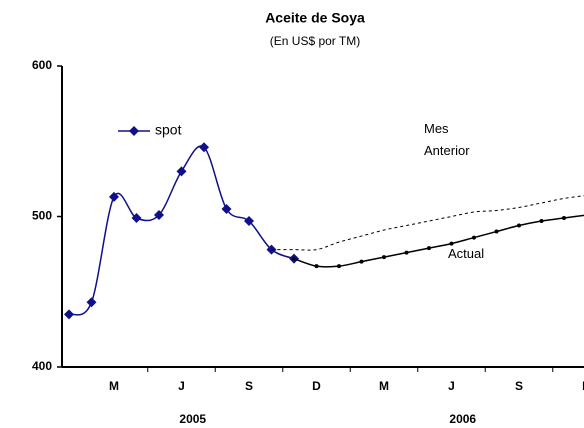 This screenshot has height=428, width=584. Describe the element at coordinates (192, 419) in the screenshot. I see `year-label: 2005` at that location.